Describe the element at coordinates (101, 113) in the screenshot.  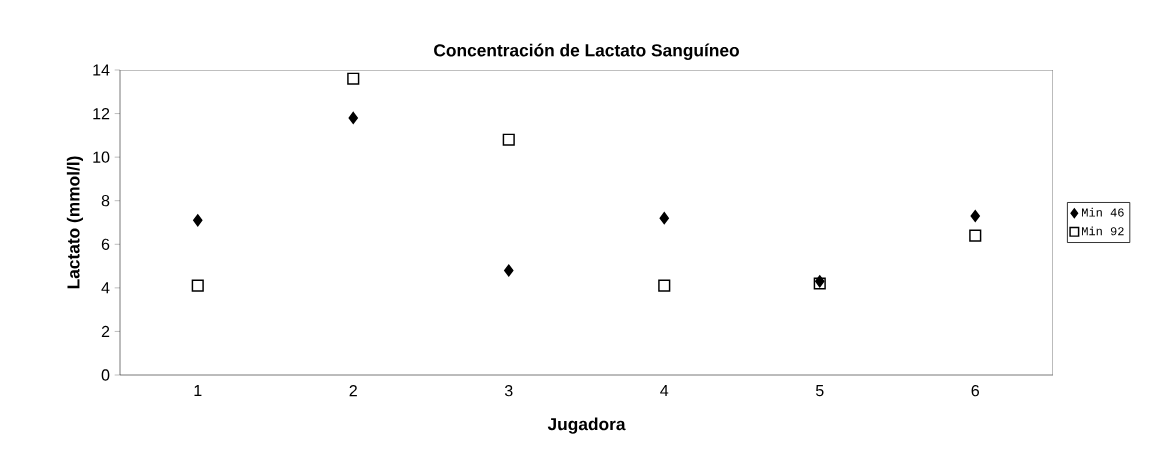
I see `y-tick-label: 12` at that location.